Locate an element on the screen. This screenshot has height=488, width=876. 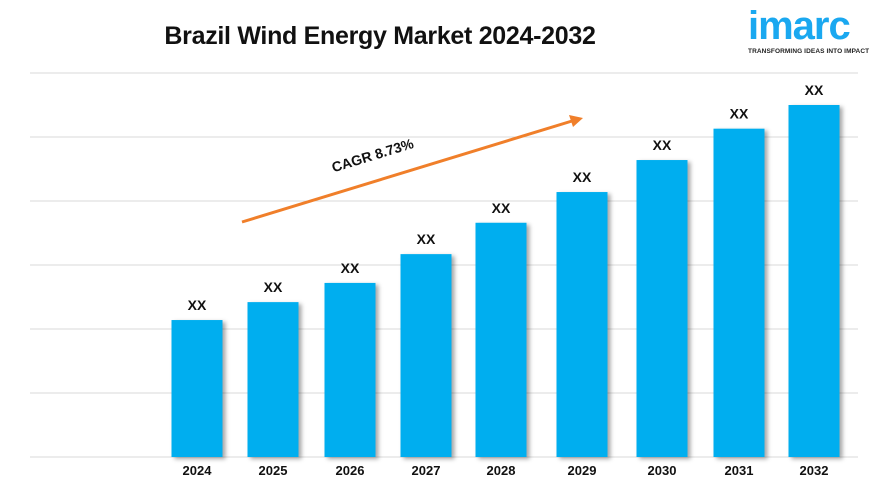
cagr-label: CAGR 8.73% is located at coordinates (373, 155).